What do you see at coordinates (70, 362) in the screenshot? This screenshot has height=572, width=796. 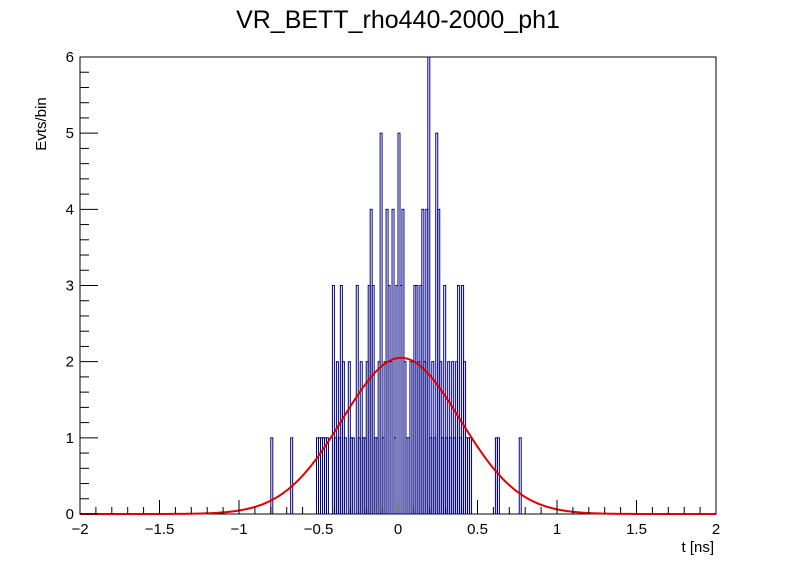 I see `y-tick-label: 2` at bounding box center [70, 362].